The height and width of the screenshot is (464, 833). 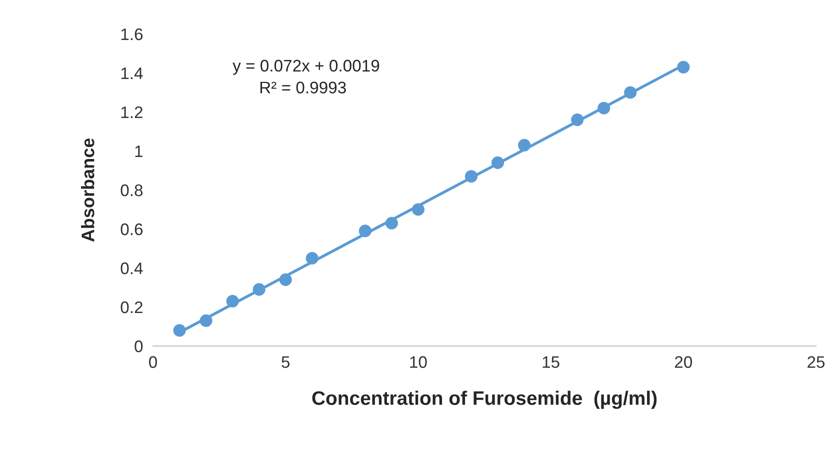 What do you see at coordinates (551, 362) in the screenshot?
I see `x-tick-label: 15` at bounding box center [551, 362].